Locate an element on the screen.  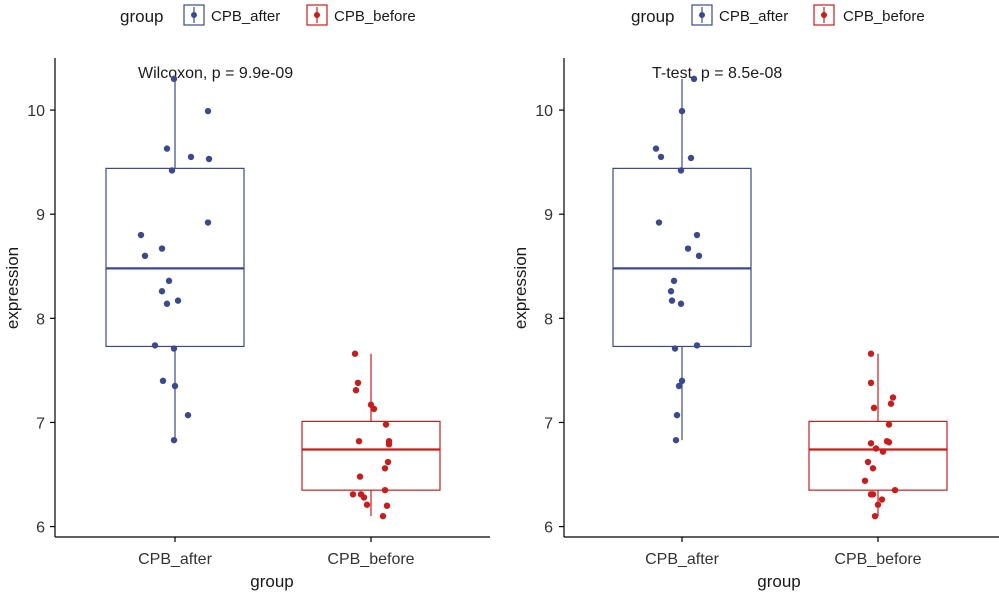
legend-right: group CPB_after CPB_before is located at coordinates (778, 15).